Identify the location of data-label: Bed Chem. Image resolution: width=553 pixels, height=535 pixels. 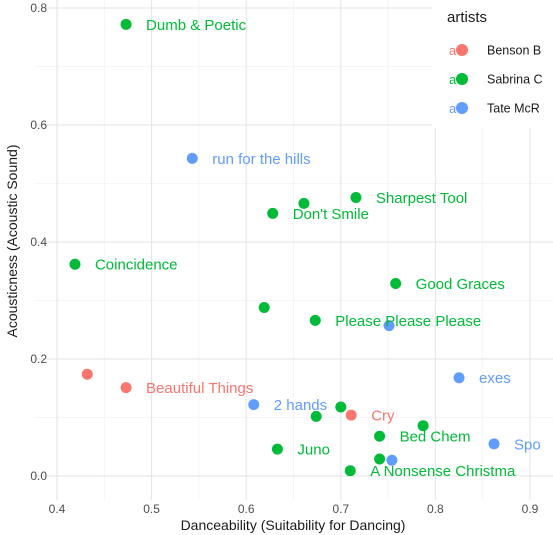
(435, 437).